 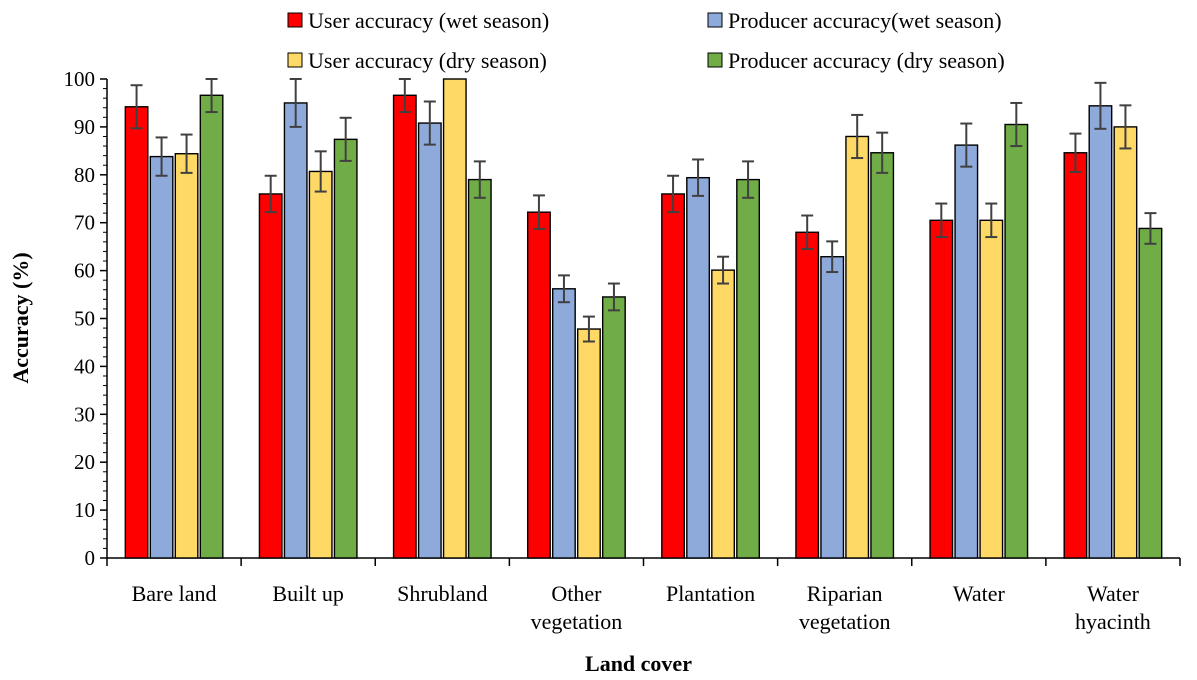 What do you see at coordinates (174, 593) in the screenshot?
I see `x-tick-label: Bare land` at bounding box center [174, 593].